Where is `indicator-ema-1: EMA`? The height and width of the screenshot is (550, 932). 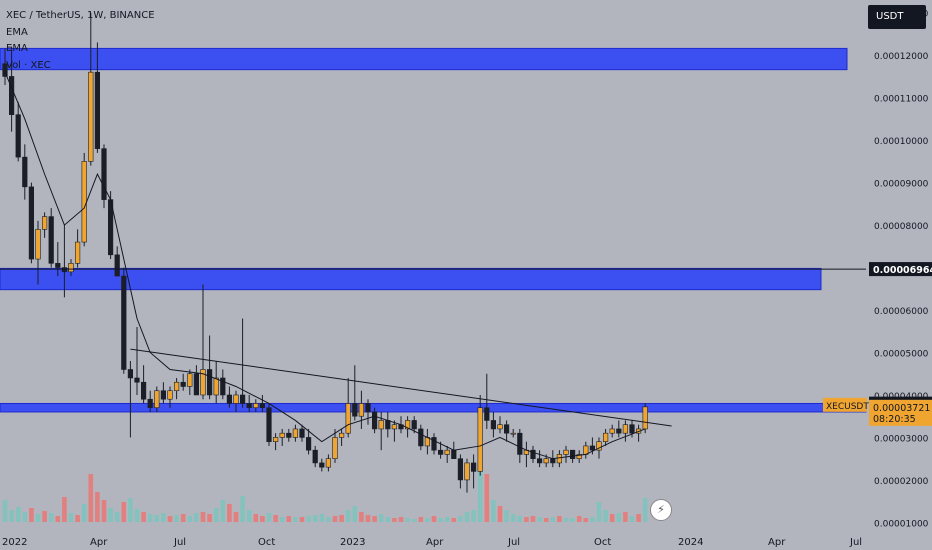 indicator-ema-1: EMA is located at coordinates (17, 32).